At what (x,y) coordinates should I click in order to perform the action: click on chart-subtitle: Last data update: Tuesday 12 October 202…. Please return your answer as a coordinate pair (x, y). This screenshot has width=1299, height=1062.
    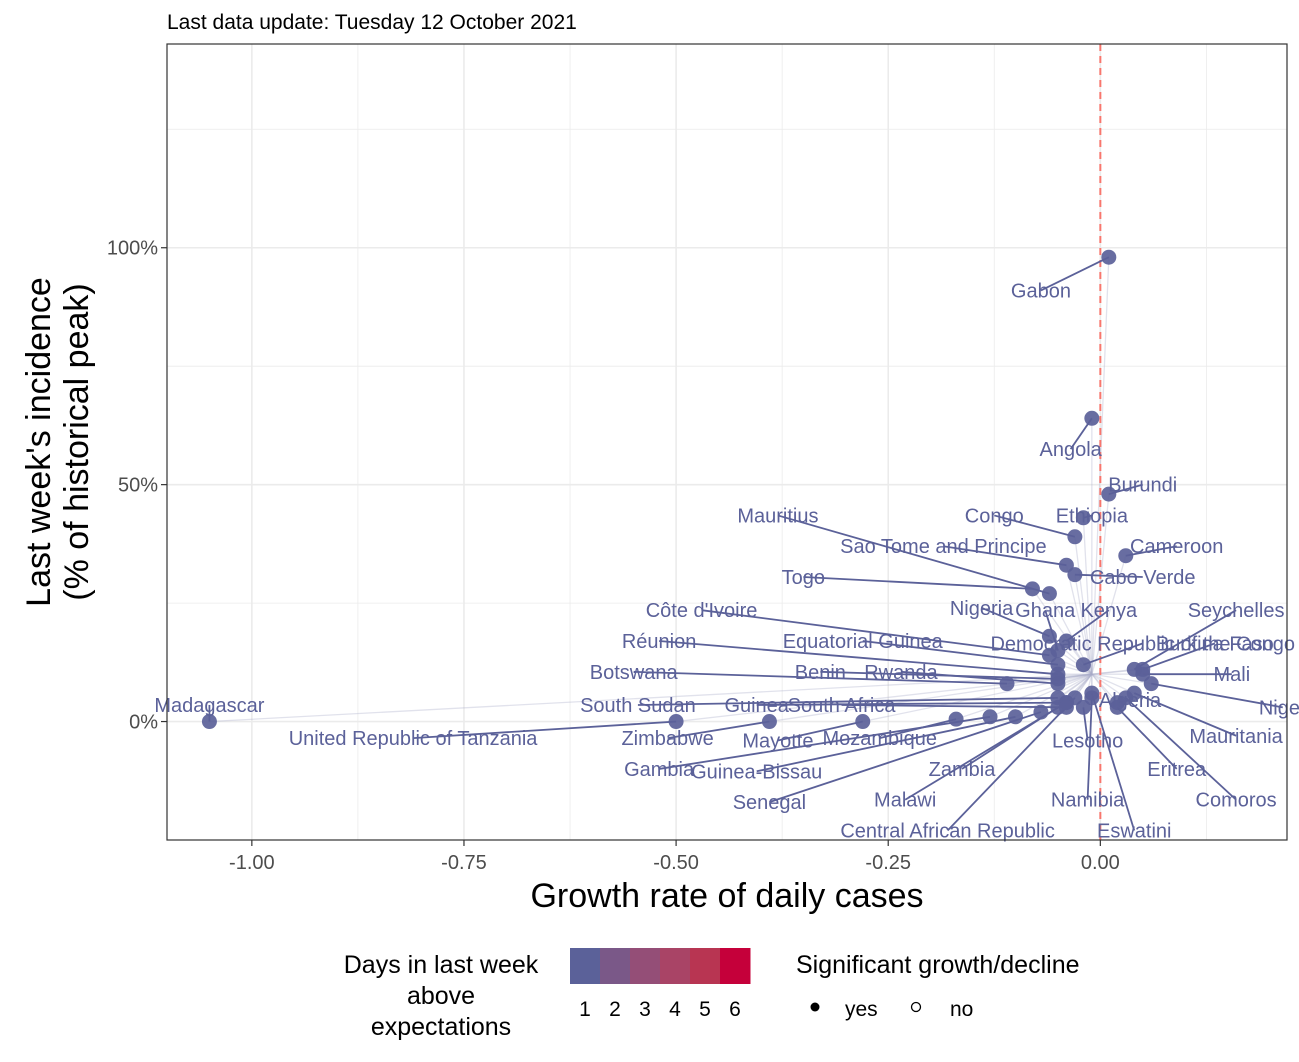
    Looking at the image, I should click on (372, 22).